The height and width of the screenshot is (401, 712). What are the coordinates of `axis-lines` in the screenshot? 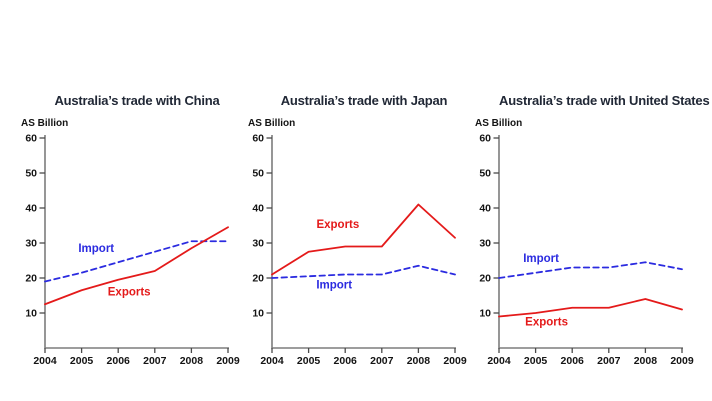 It's located at (363, 242).